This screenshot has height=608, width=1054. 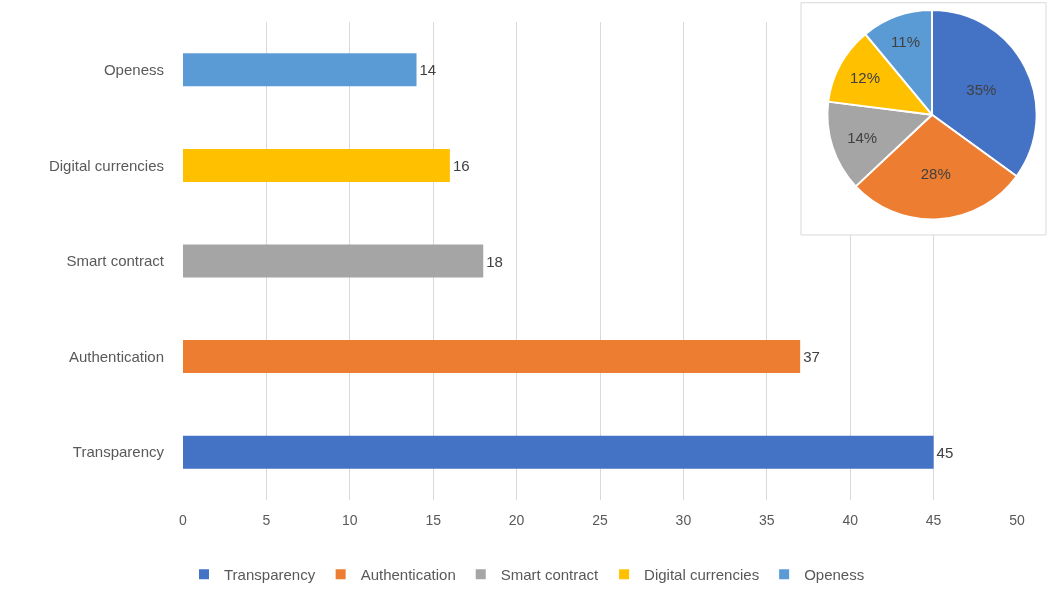 I want to click on data-label: 35%, so click(x=981, y=90).